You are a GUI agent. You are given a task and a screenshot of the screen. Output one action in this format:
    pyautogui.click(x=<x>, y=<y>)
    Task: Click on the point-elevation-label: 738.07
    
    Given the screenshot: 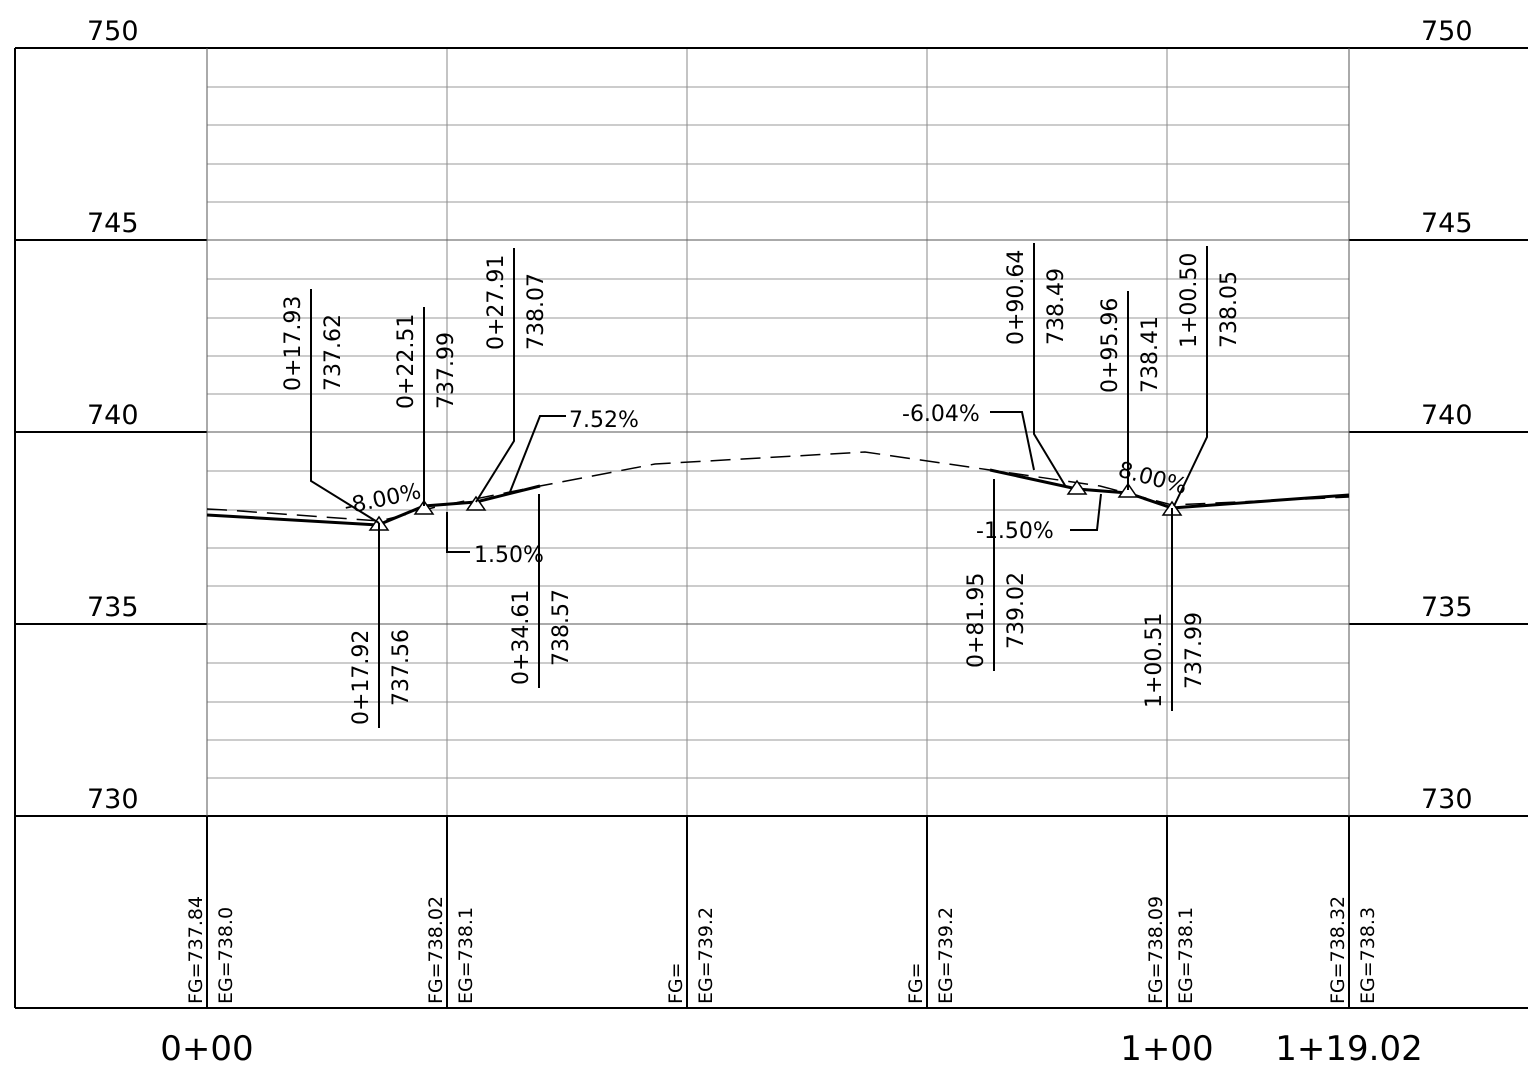 What is the action you would take?
    pyautogui.click(x=536, y=311)
    